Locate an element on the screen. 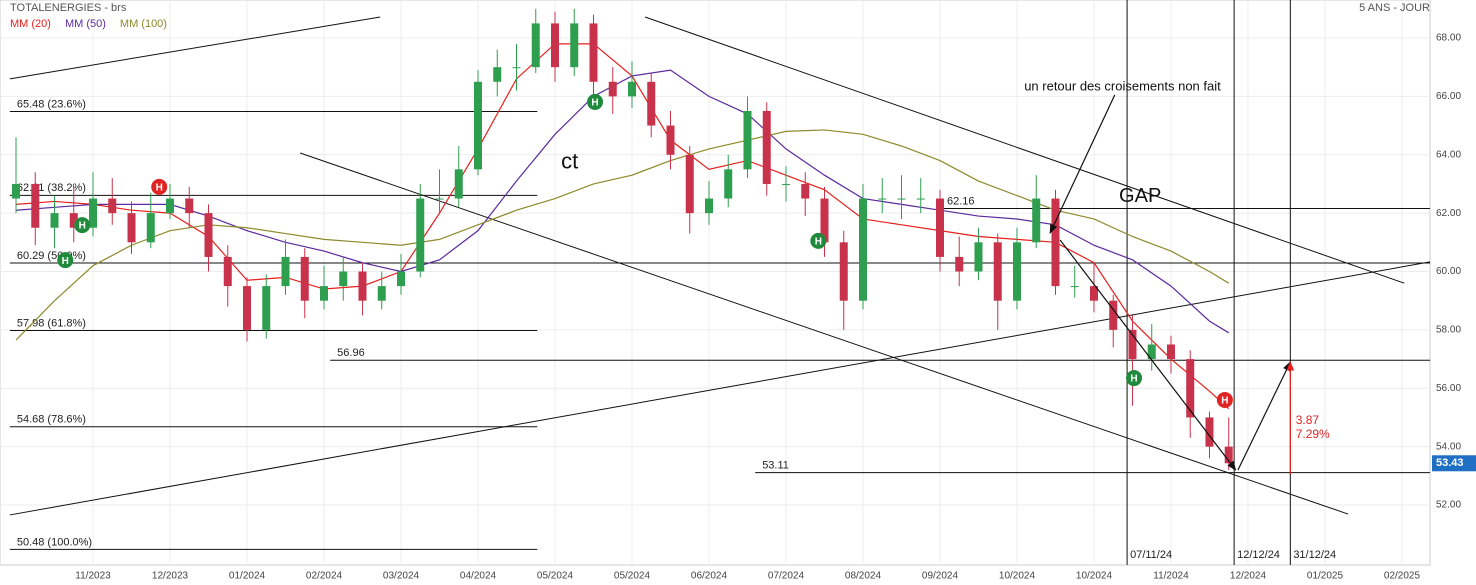 The height and width of the screenshot is (585, 1476). level-label: 62.61 (38.2%) is located at coordinates (51, 188).